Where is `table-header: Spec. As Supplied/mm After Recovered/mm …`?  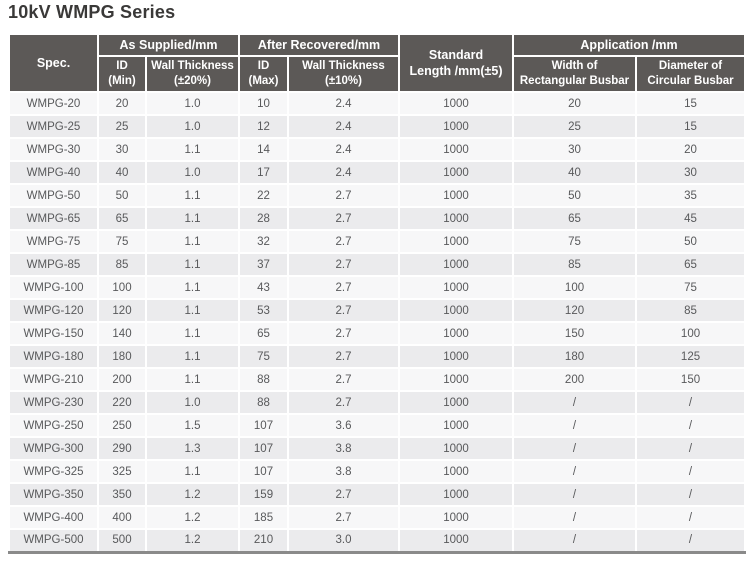 table-header: Spec. As Supplied/mm After Recovered/mm … is located at coordinates (377, 63).